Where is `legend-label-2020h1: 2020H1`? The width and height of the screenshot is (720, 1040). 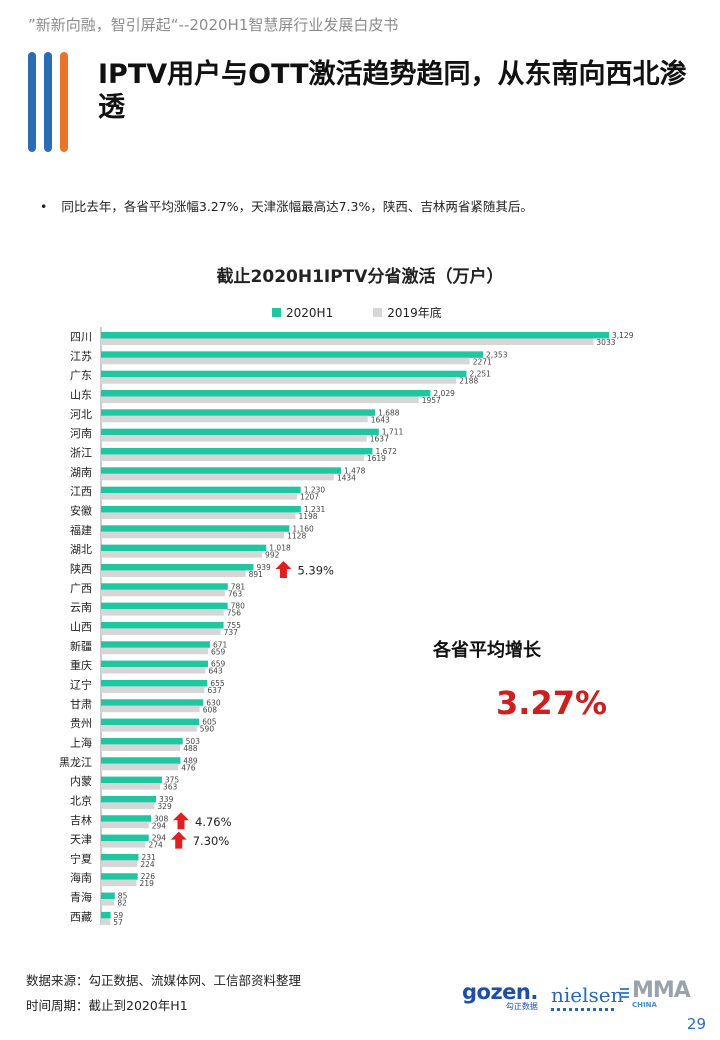
legend-label-2020h1: 2020H1 is located at coordinates (310, 312).